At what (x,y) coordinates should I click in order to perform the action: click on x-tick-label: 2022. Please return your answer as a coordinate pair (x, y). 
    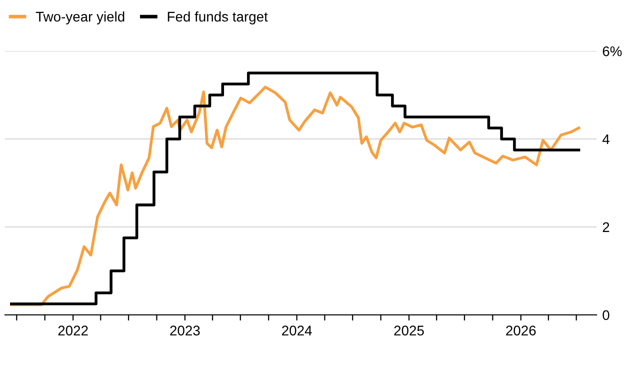
    Looking at the image, I should click on (73, 331).